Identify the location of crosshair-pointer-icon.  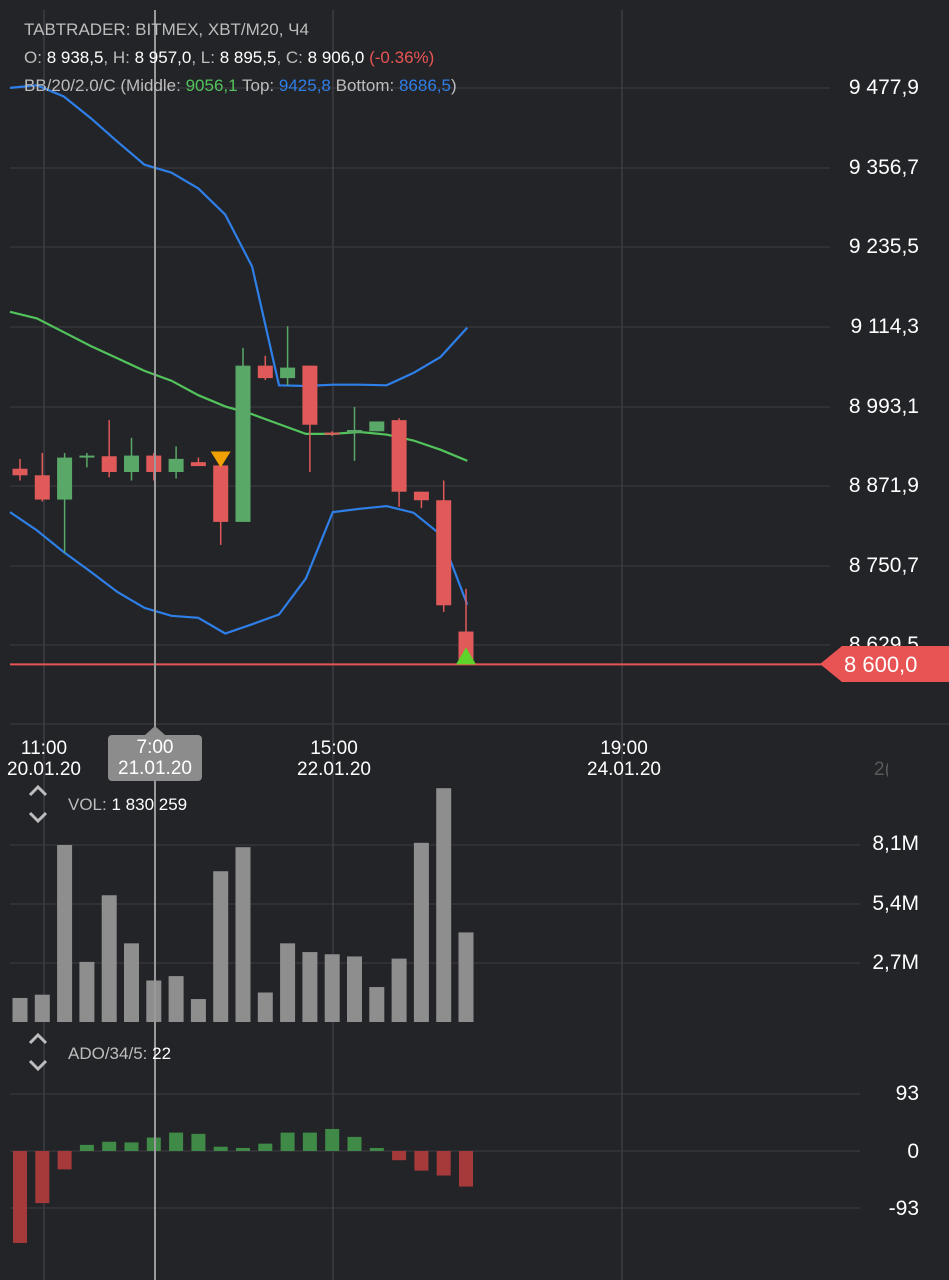
(155, 730).